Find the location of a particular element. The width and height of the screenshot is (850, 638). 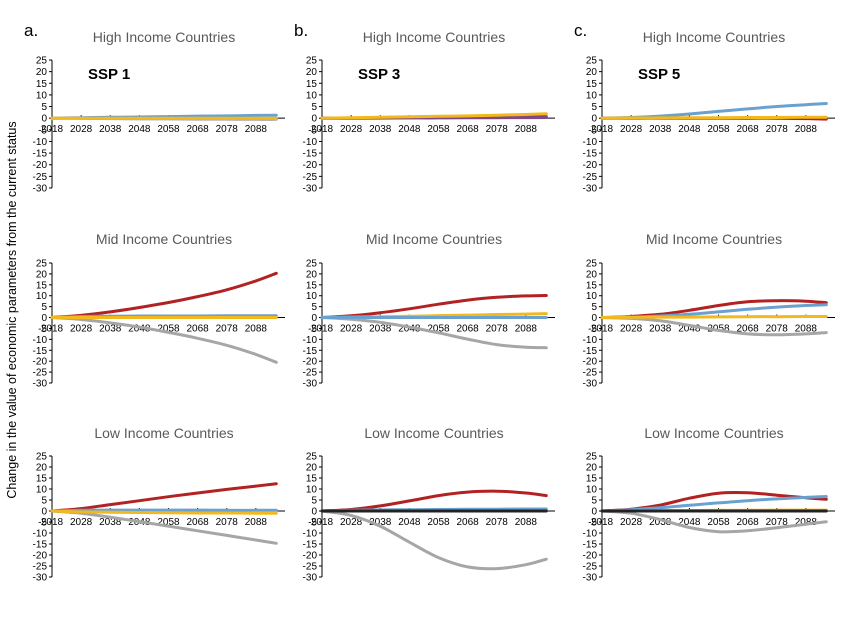

panel-title: High Income Countries is located at coordinates (164, 37).